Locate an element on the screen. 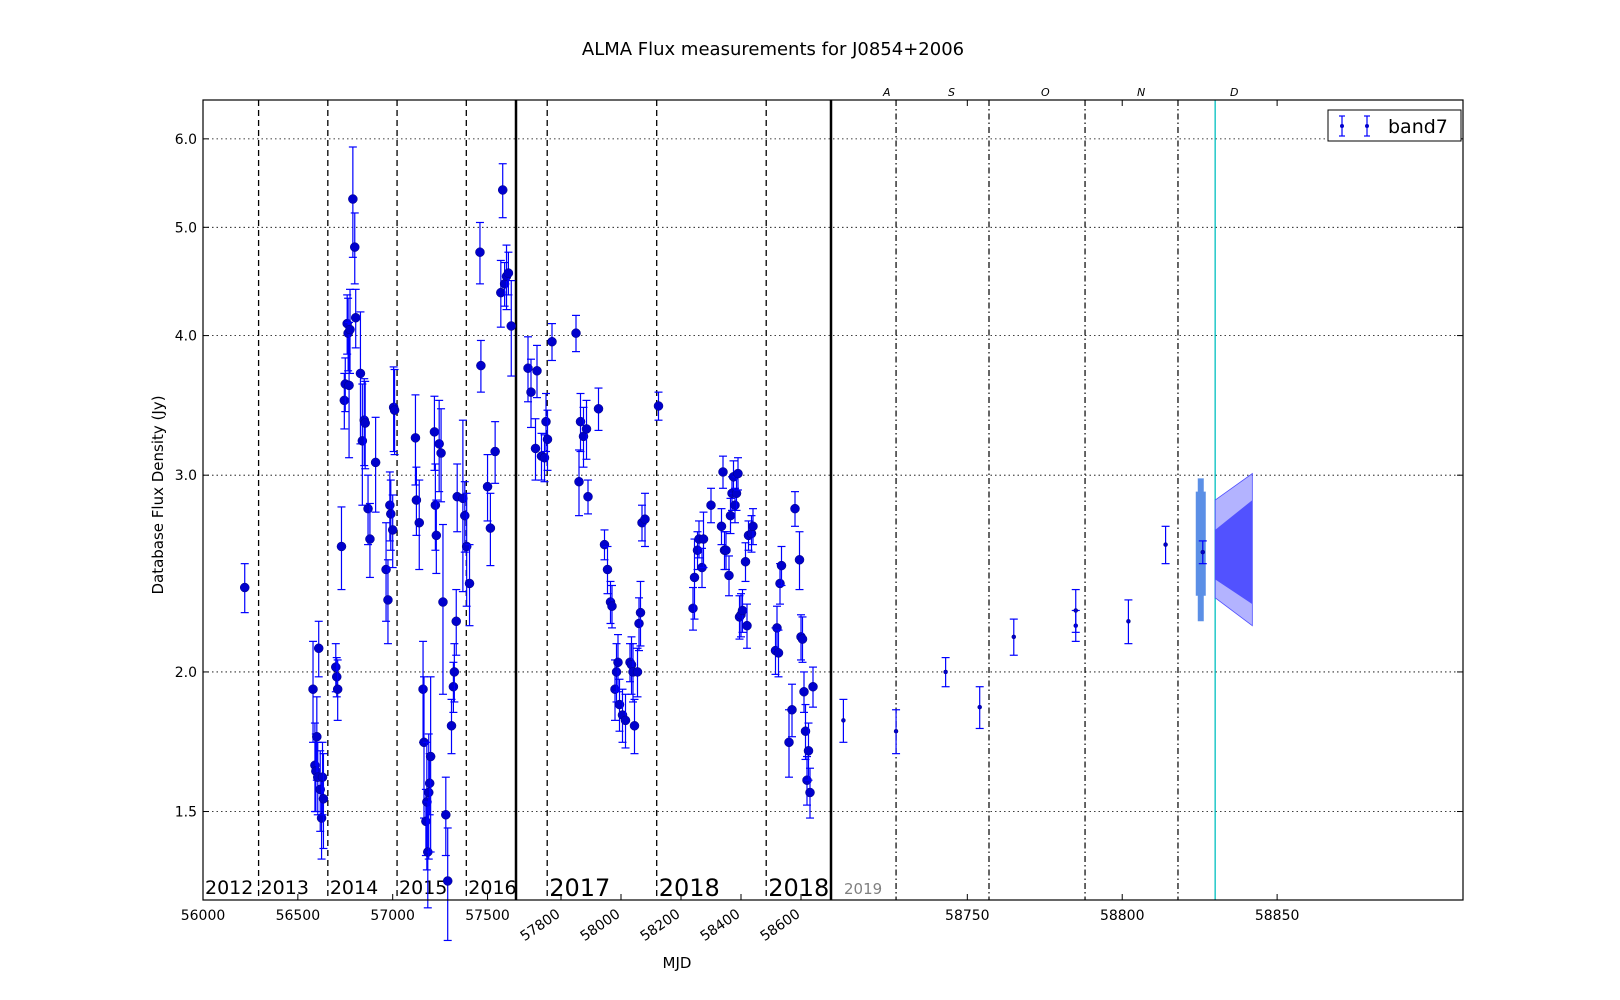 The image size is (1620, 1000). y-tick-label: 2.0 is located at coordinates (186, 673).